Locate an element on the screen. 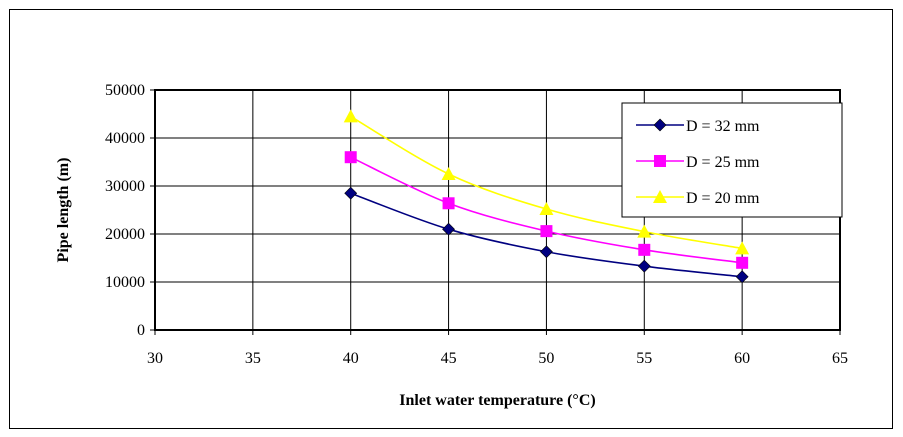 The image size is (903, 437). x-tick-label: 55 is located at coordinates (644, 358).